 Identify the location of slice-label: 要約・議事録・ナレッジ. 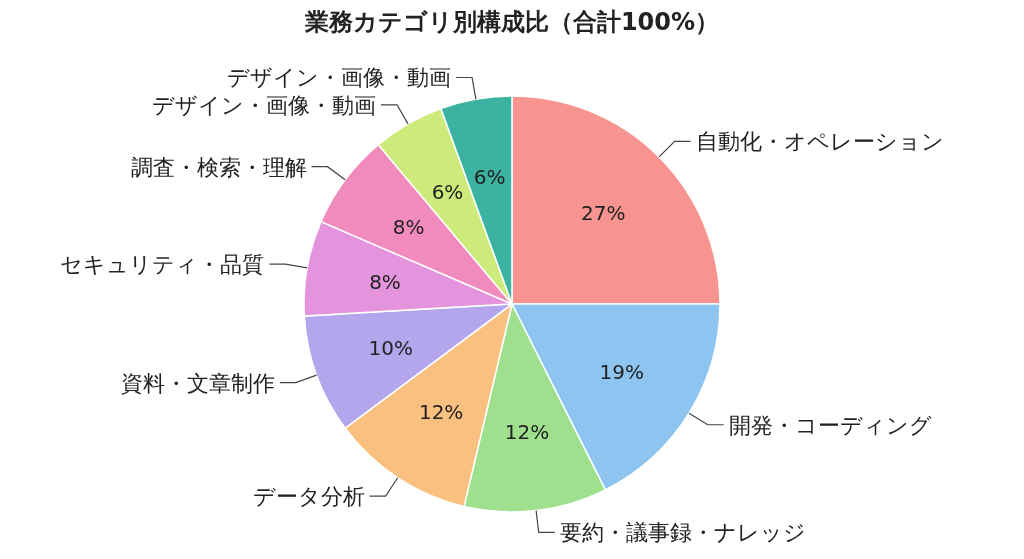
(682, 533).